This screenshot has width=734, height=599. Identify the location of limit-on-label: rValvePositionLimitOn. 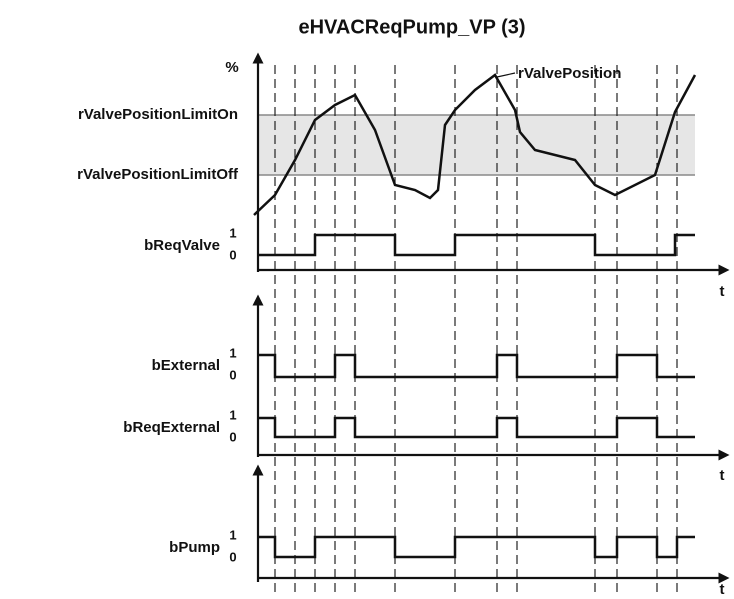
(158, 114).